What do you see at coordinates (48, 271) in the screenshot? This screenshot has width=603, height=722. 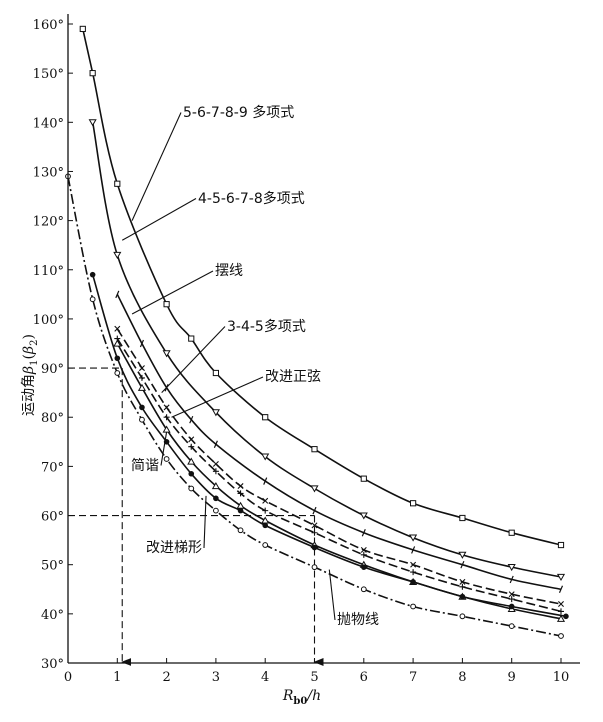 I see `y-tick-label: 110°` at bounding box center [48, 271].